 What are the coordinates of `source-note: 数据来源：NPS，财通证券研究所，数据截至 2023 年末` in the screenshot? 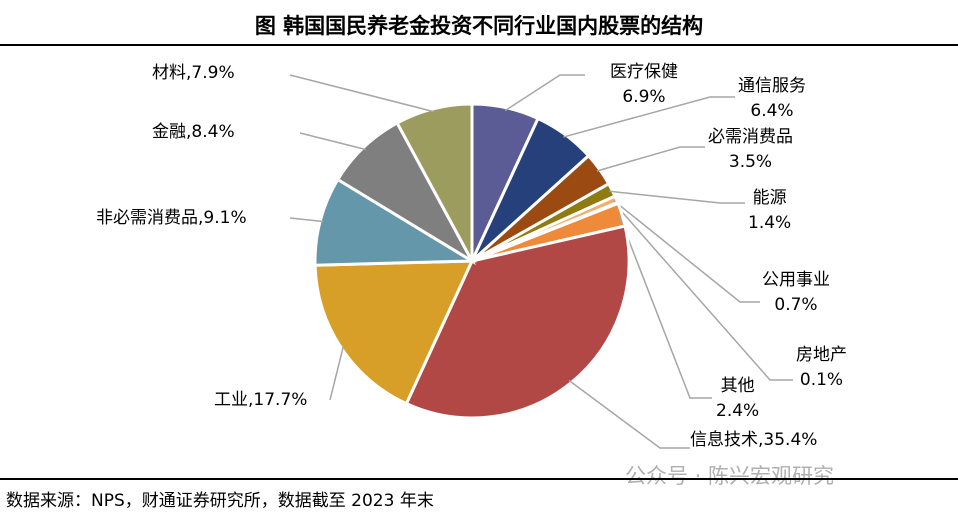 It's located at (220, 501).